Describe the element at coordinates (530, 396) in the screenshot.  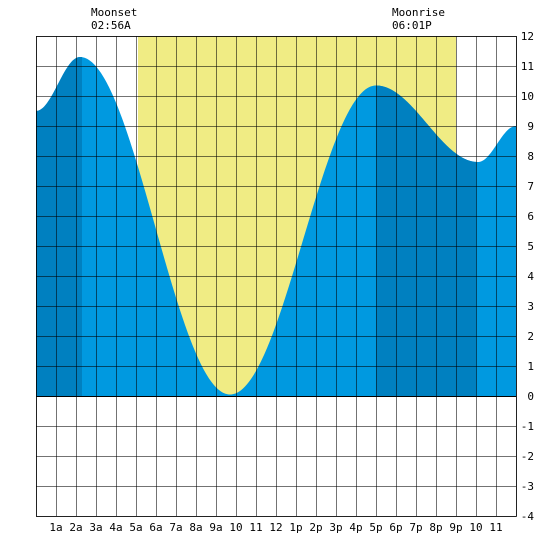
I see `y-tick-label: 0` at that location.